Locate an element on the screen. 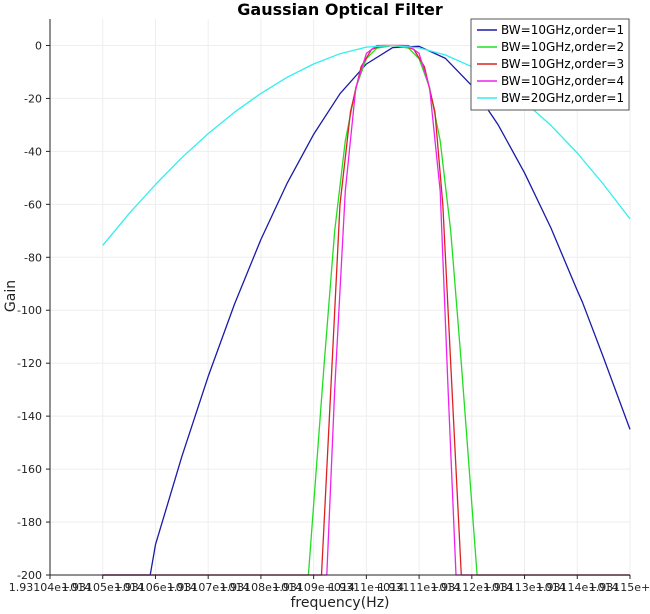 This screenshot has height=614, width=650. y-tick-label: -120 is located at coordinates (29, 363).